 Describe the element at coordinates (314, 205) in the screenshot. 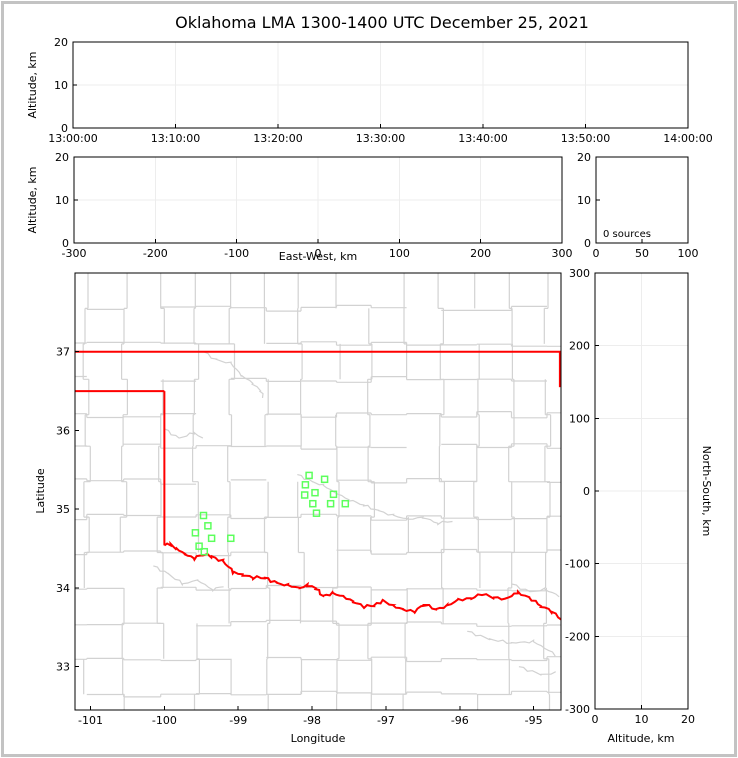

I see `panel-ew-height: -300 -200 -100 0 100 200 300 0 10 20` at that location.